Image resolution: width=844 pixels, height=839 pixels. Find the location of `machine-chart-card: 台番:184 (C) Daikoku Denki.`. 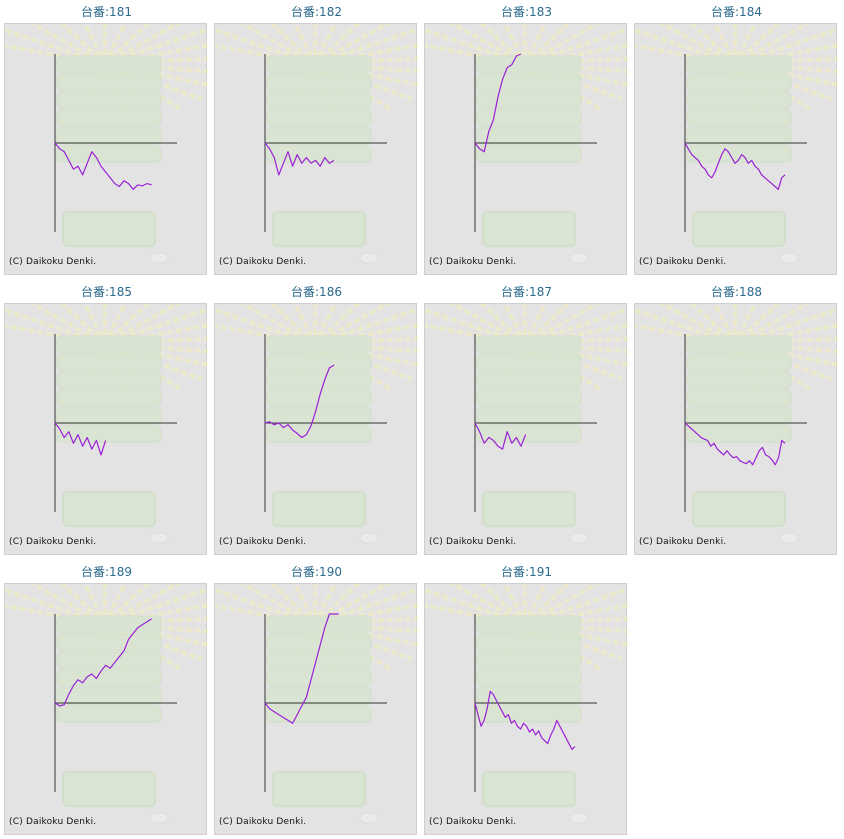

machine-chart-card: 台番:184 (C) Daikoku Denki. is located at coordinates (736, 139).